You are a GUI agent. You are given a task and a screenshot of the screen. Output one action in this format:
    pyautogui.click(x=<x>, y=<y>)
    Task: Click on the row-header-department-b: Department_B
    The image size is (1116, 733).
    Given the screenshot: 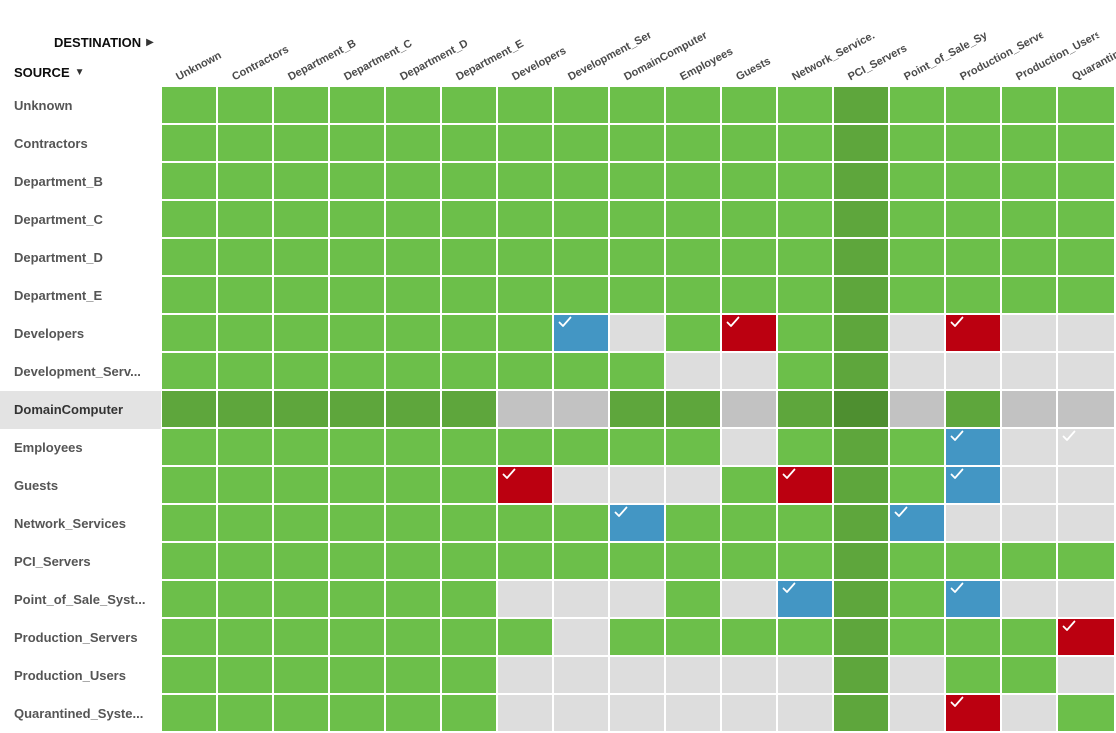 What is the action you would take?
    pyautogui.click(x=58, y=181)
    